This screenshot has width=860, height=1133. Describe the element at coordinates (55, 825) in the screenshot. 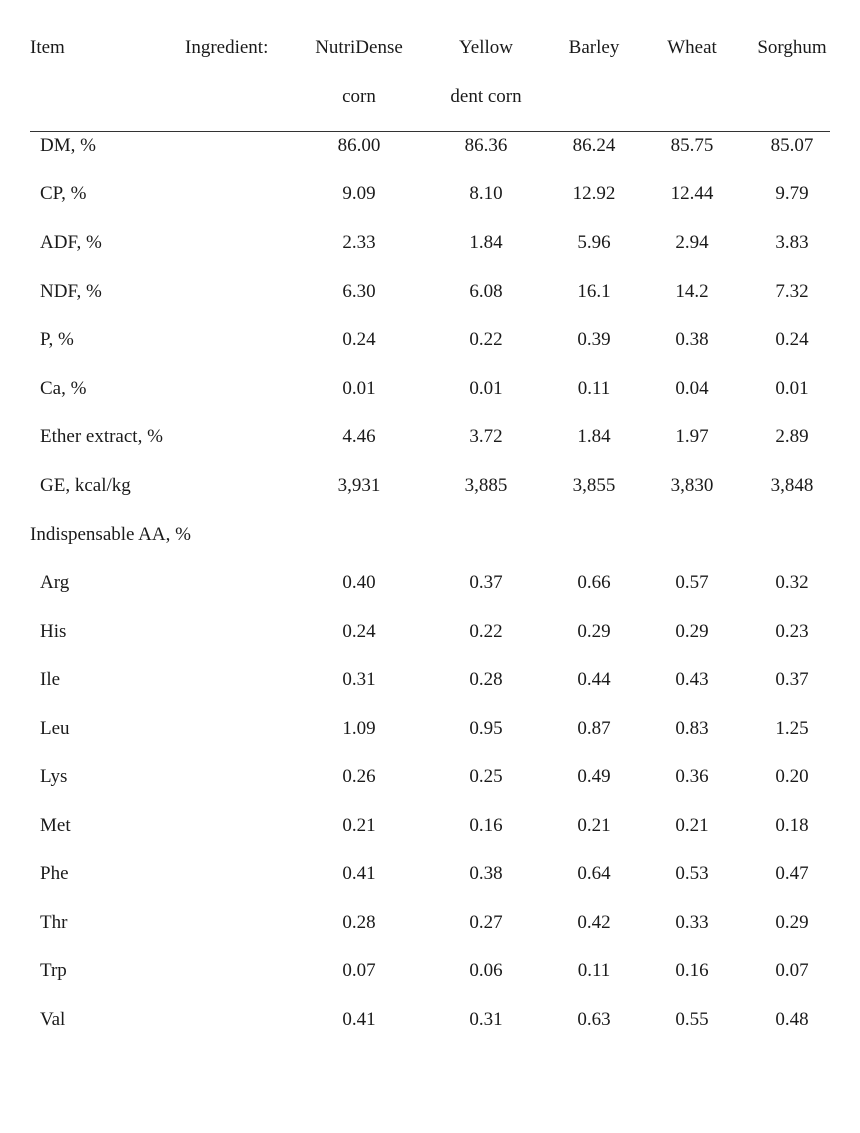

I see `row-label: Met` at that location.